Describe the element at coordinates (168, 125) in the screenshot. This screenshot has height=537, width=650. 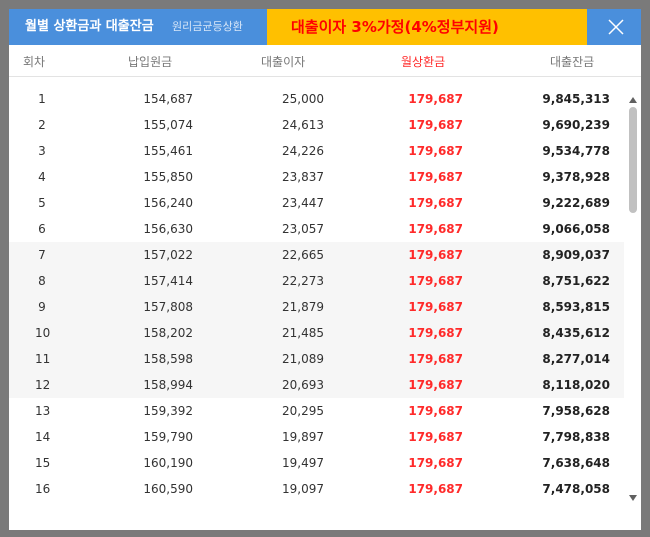
I see `row-principal: 155,074` at that location.